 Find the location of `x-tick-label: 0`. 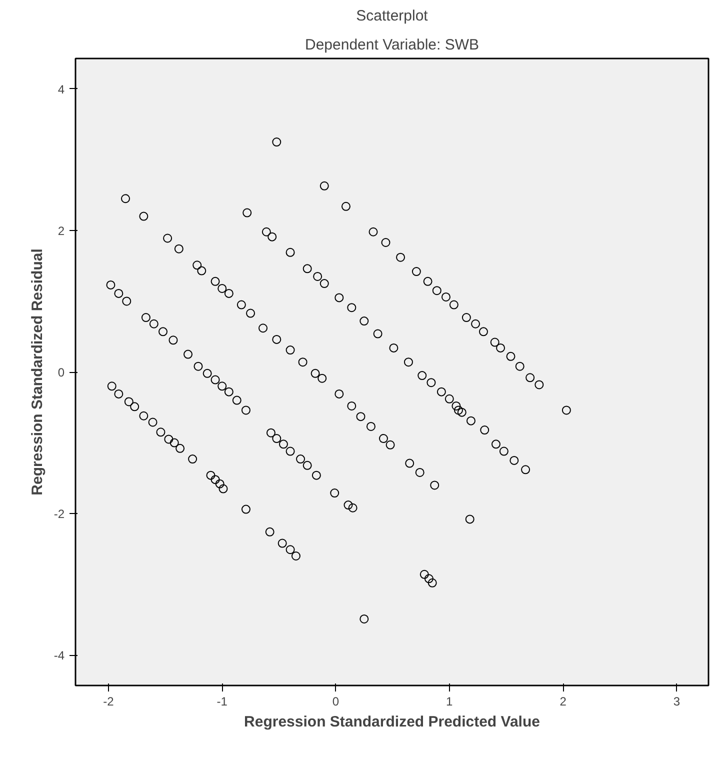

x-tick-label: 0 is located at coordinates (336, 701).